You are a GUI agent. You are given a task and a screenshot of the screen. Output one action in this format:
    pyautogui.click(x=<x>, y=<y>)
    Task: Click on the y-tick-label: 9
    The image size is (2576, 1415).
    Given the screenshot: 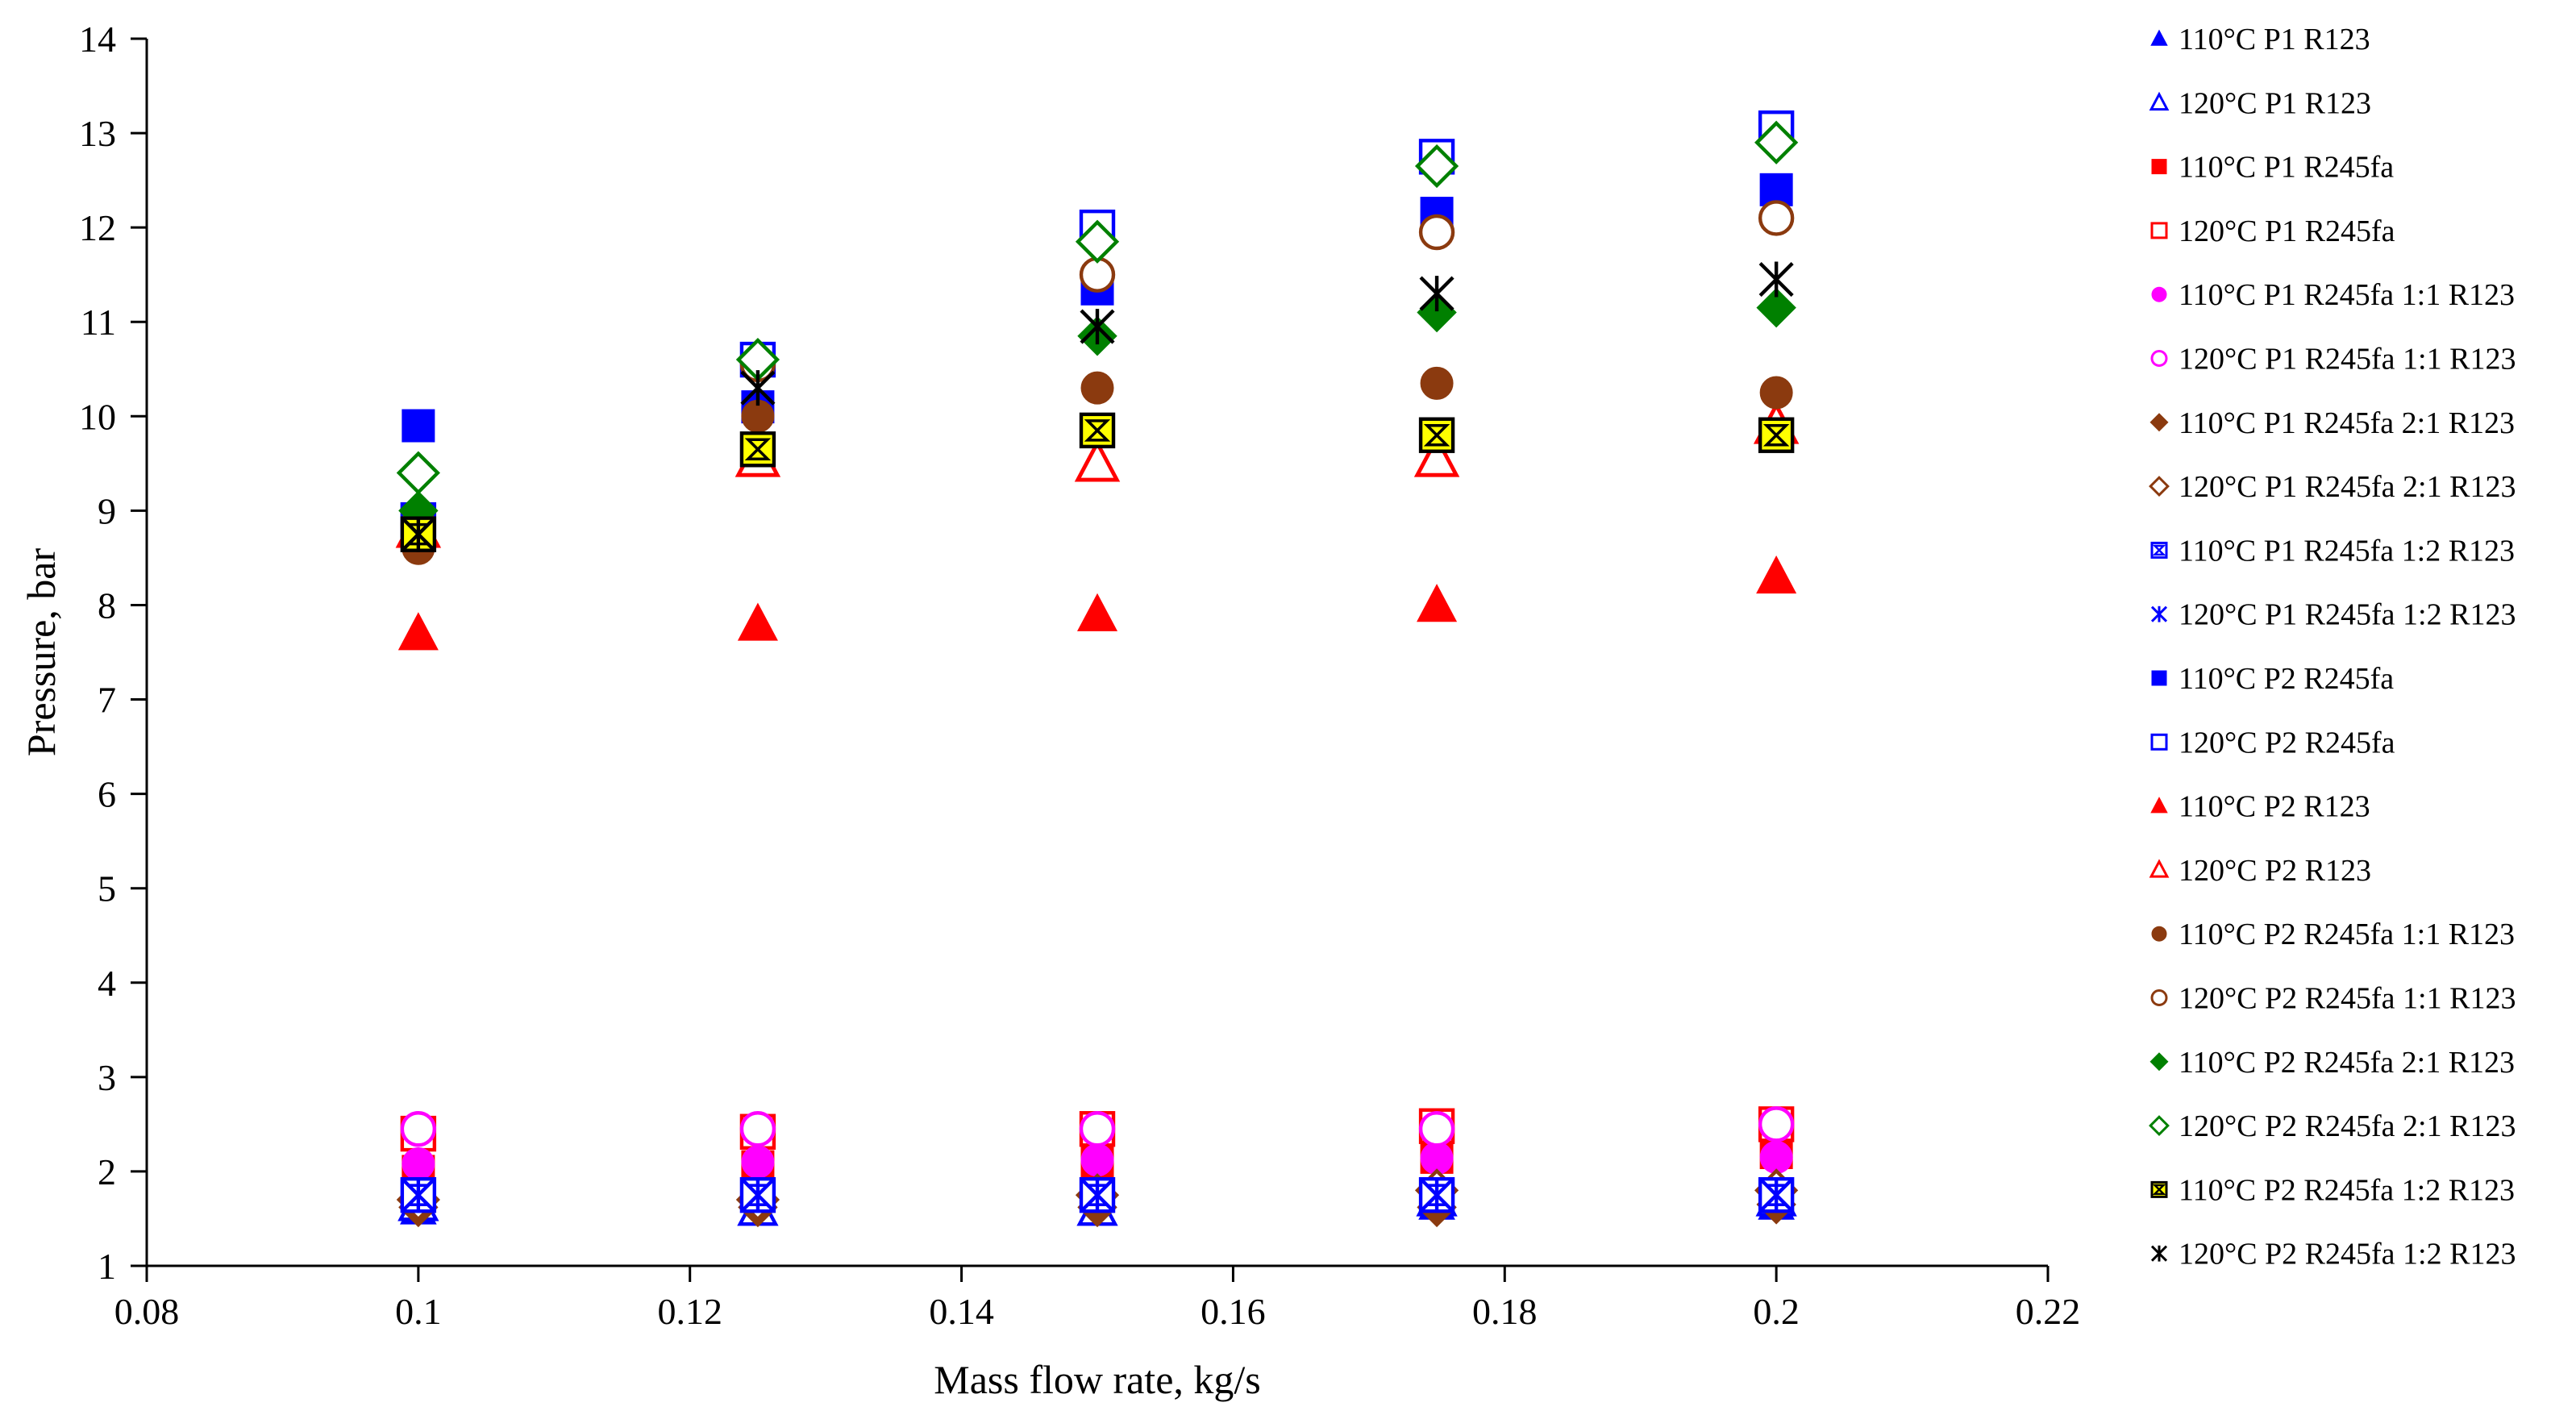 What is the action you would take?
    pyautogui.click(x=107, y=510)
    